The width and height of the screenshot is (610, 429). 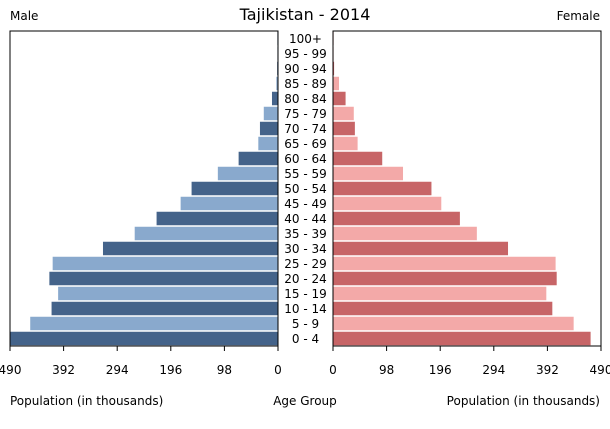 What do you see at coordinates (440, 370) in the screenshot?
I see `female-x-tick-label: 196` at bounding box center [440, 370].